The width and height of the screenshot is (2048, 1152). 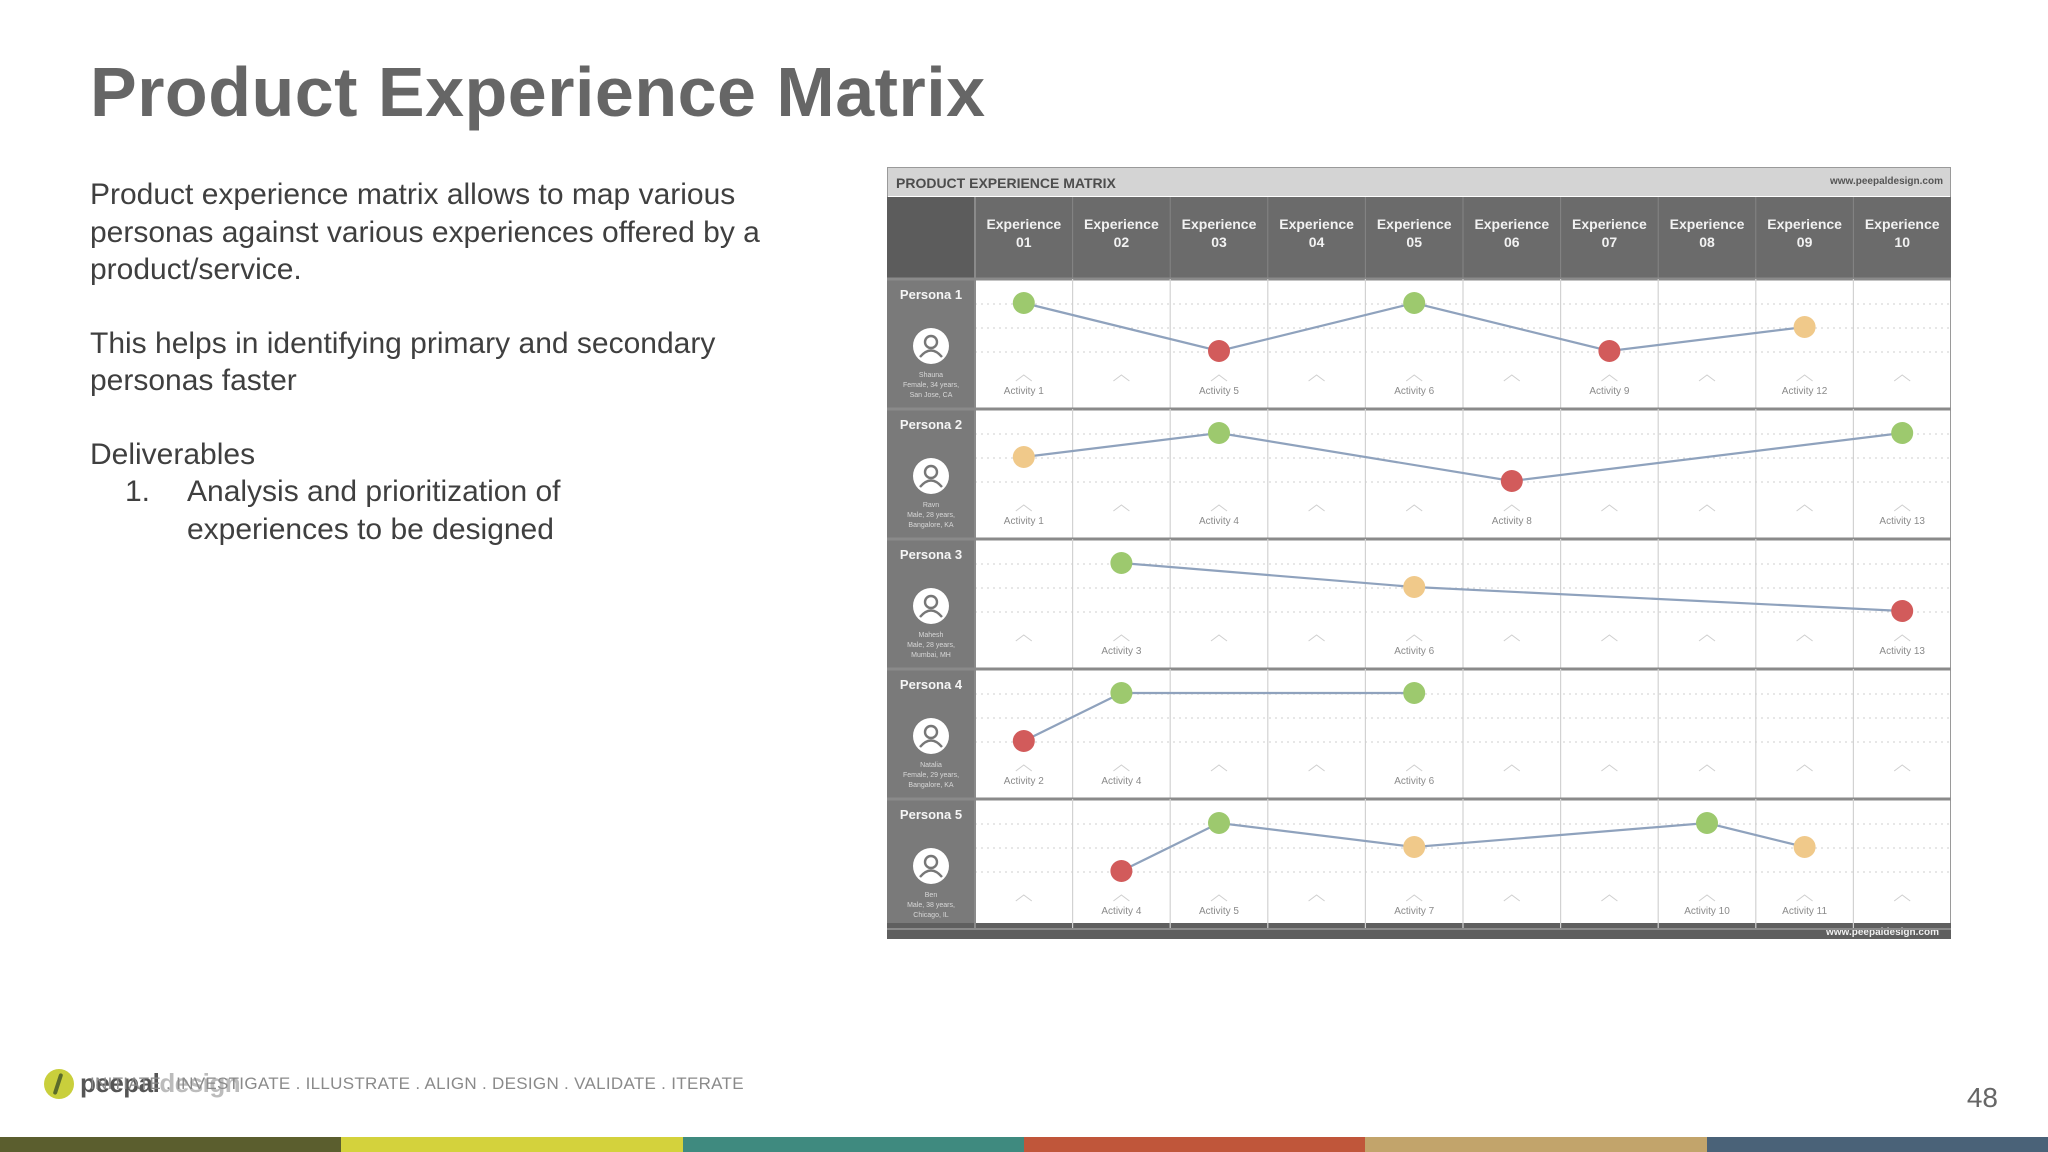 What do you see at coordinates (1882, 932) in the screenshot?
I see `matrix-footer-url: www.peepaldesign.com` at bounding box center [1882, 932].